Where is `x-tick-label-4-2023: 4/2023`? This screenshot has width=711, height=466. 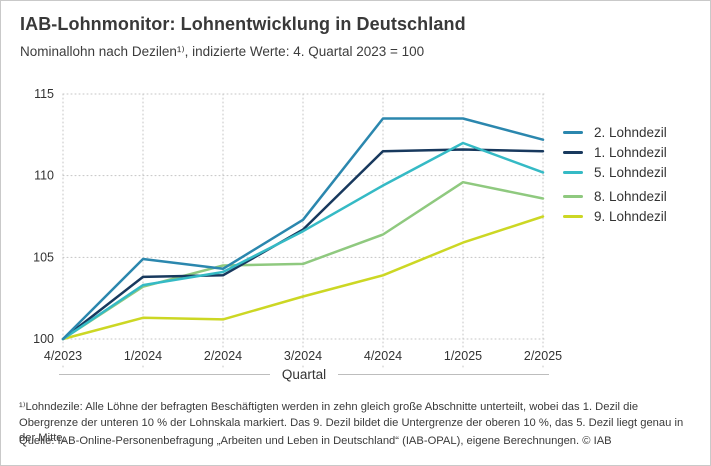
x-tick-label-4-2023: 4/2023 is located at coordinates (63, 356).